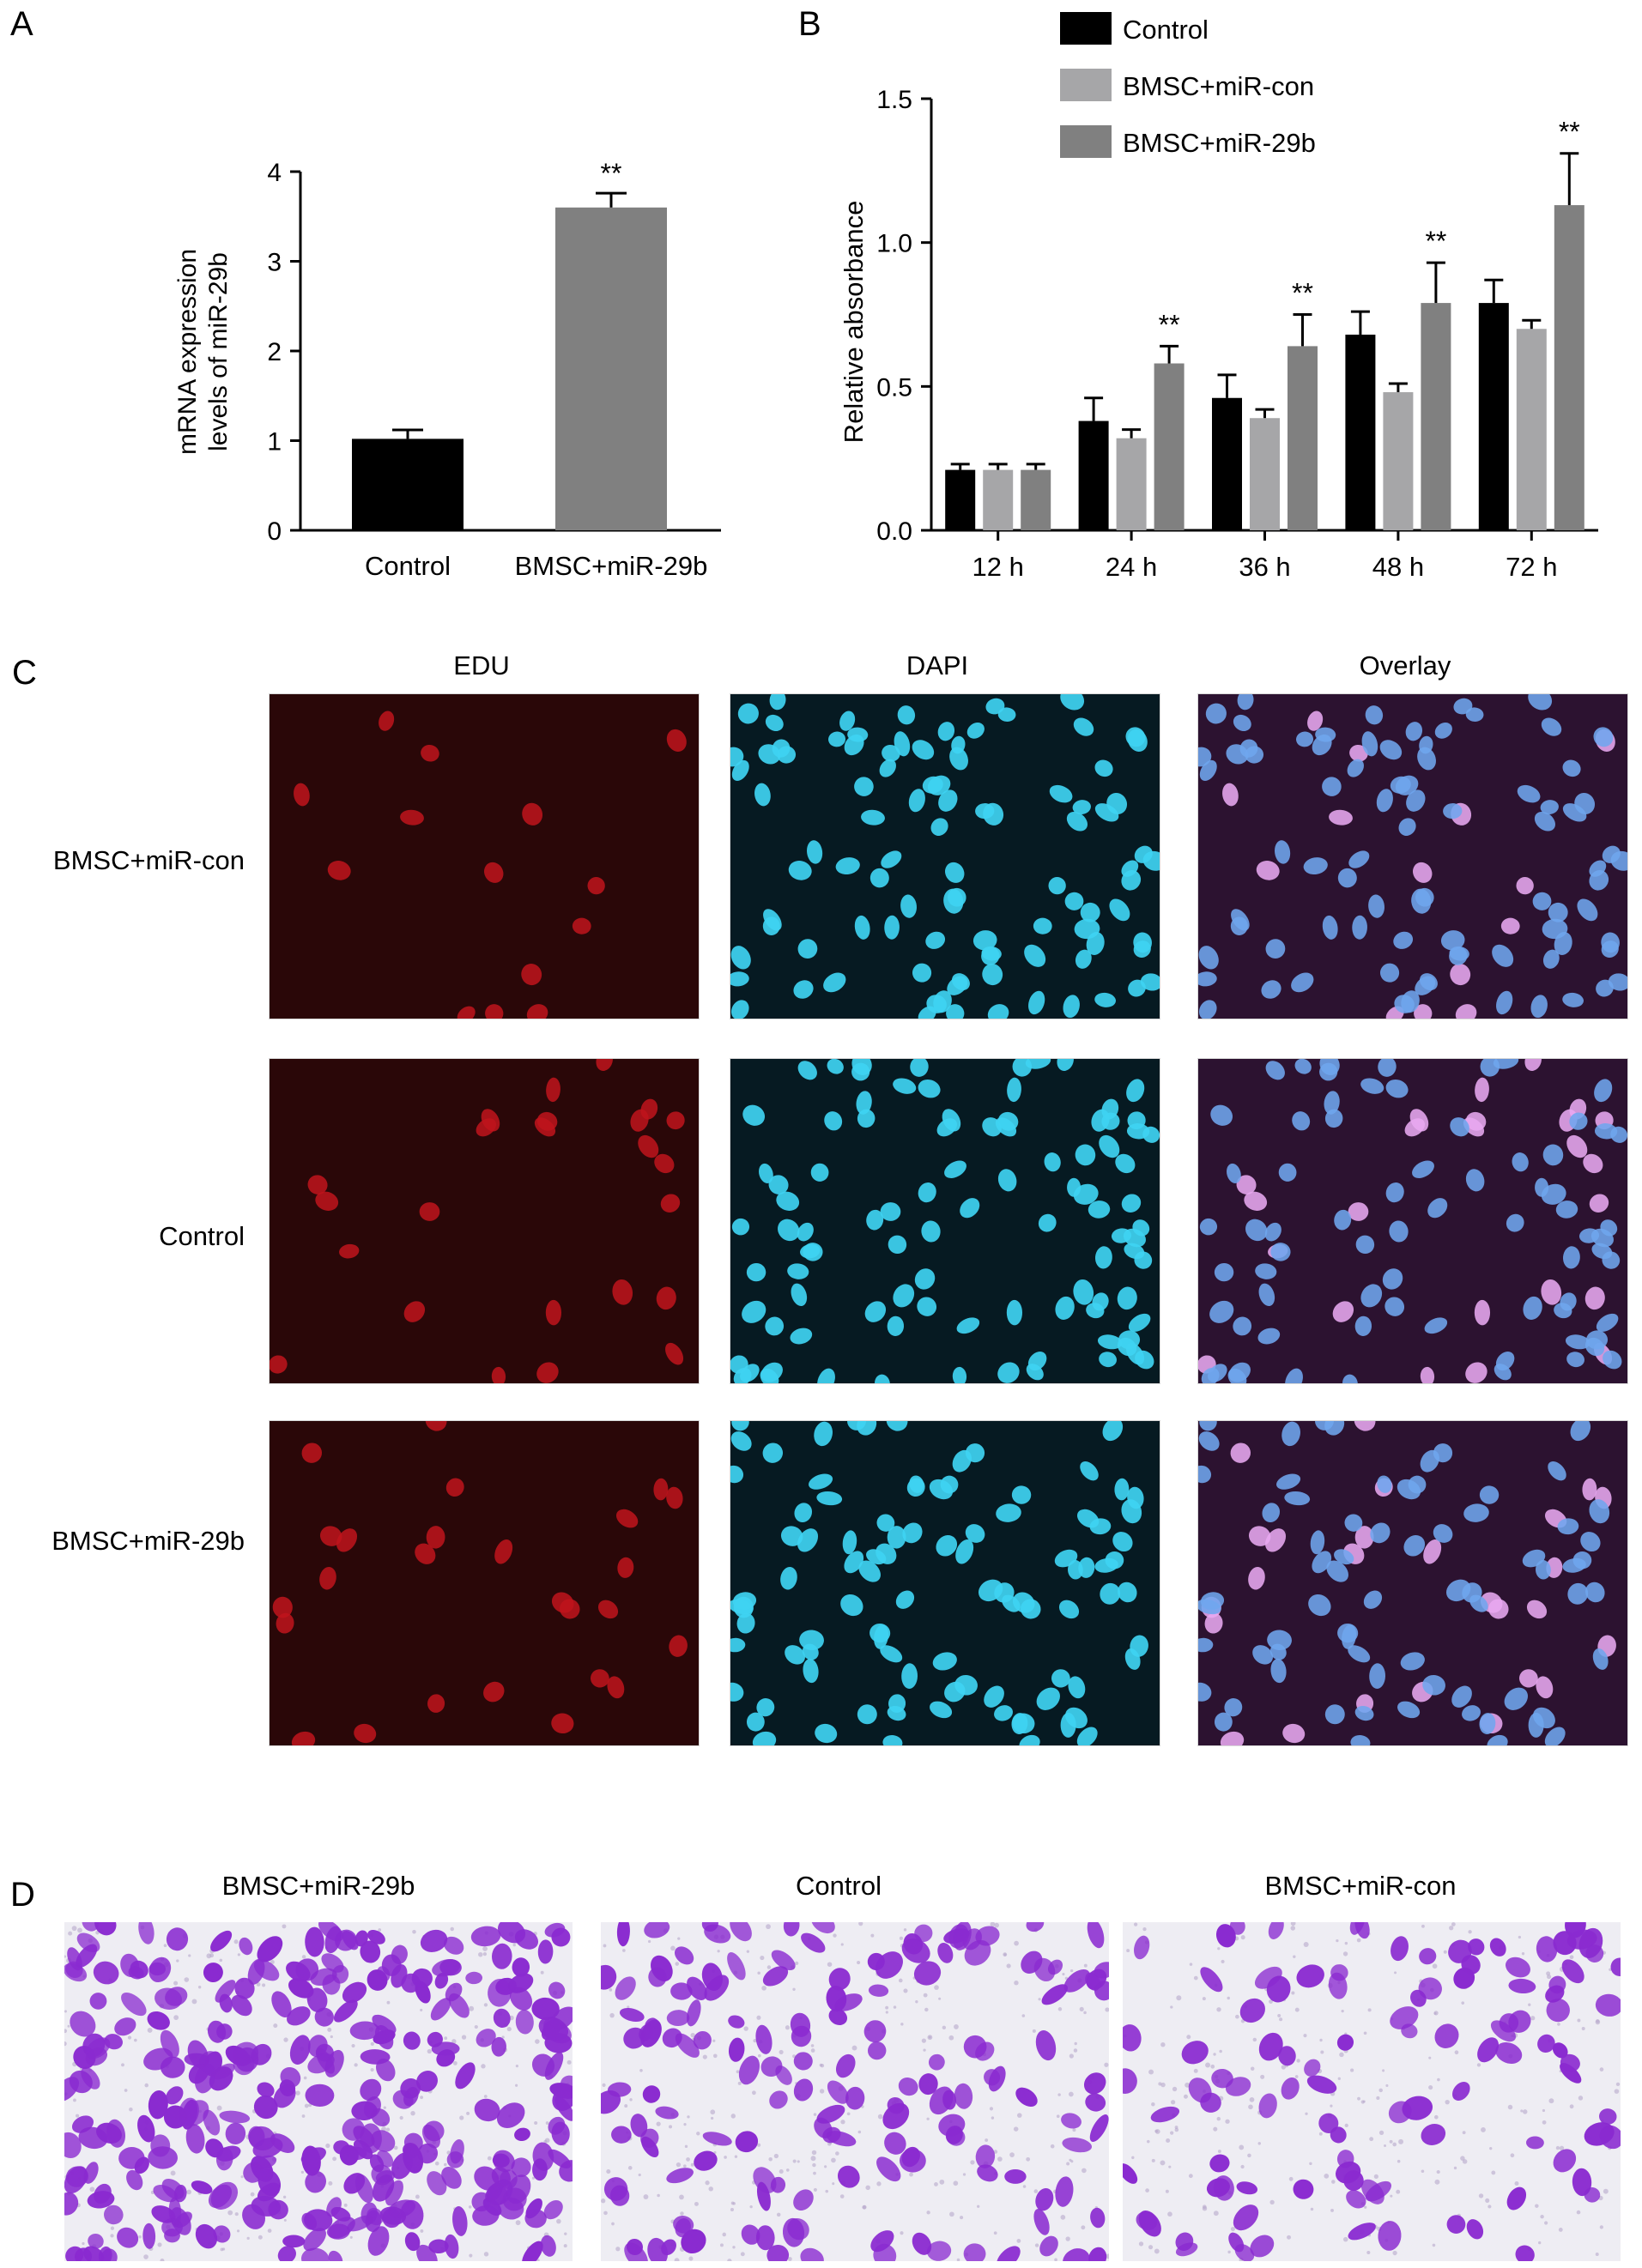  I want to click on overlay-image-control, so click(1412, 1221).